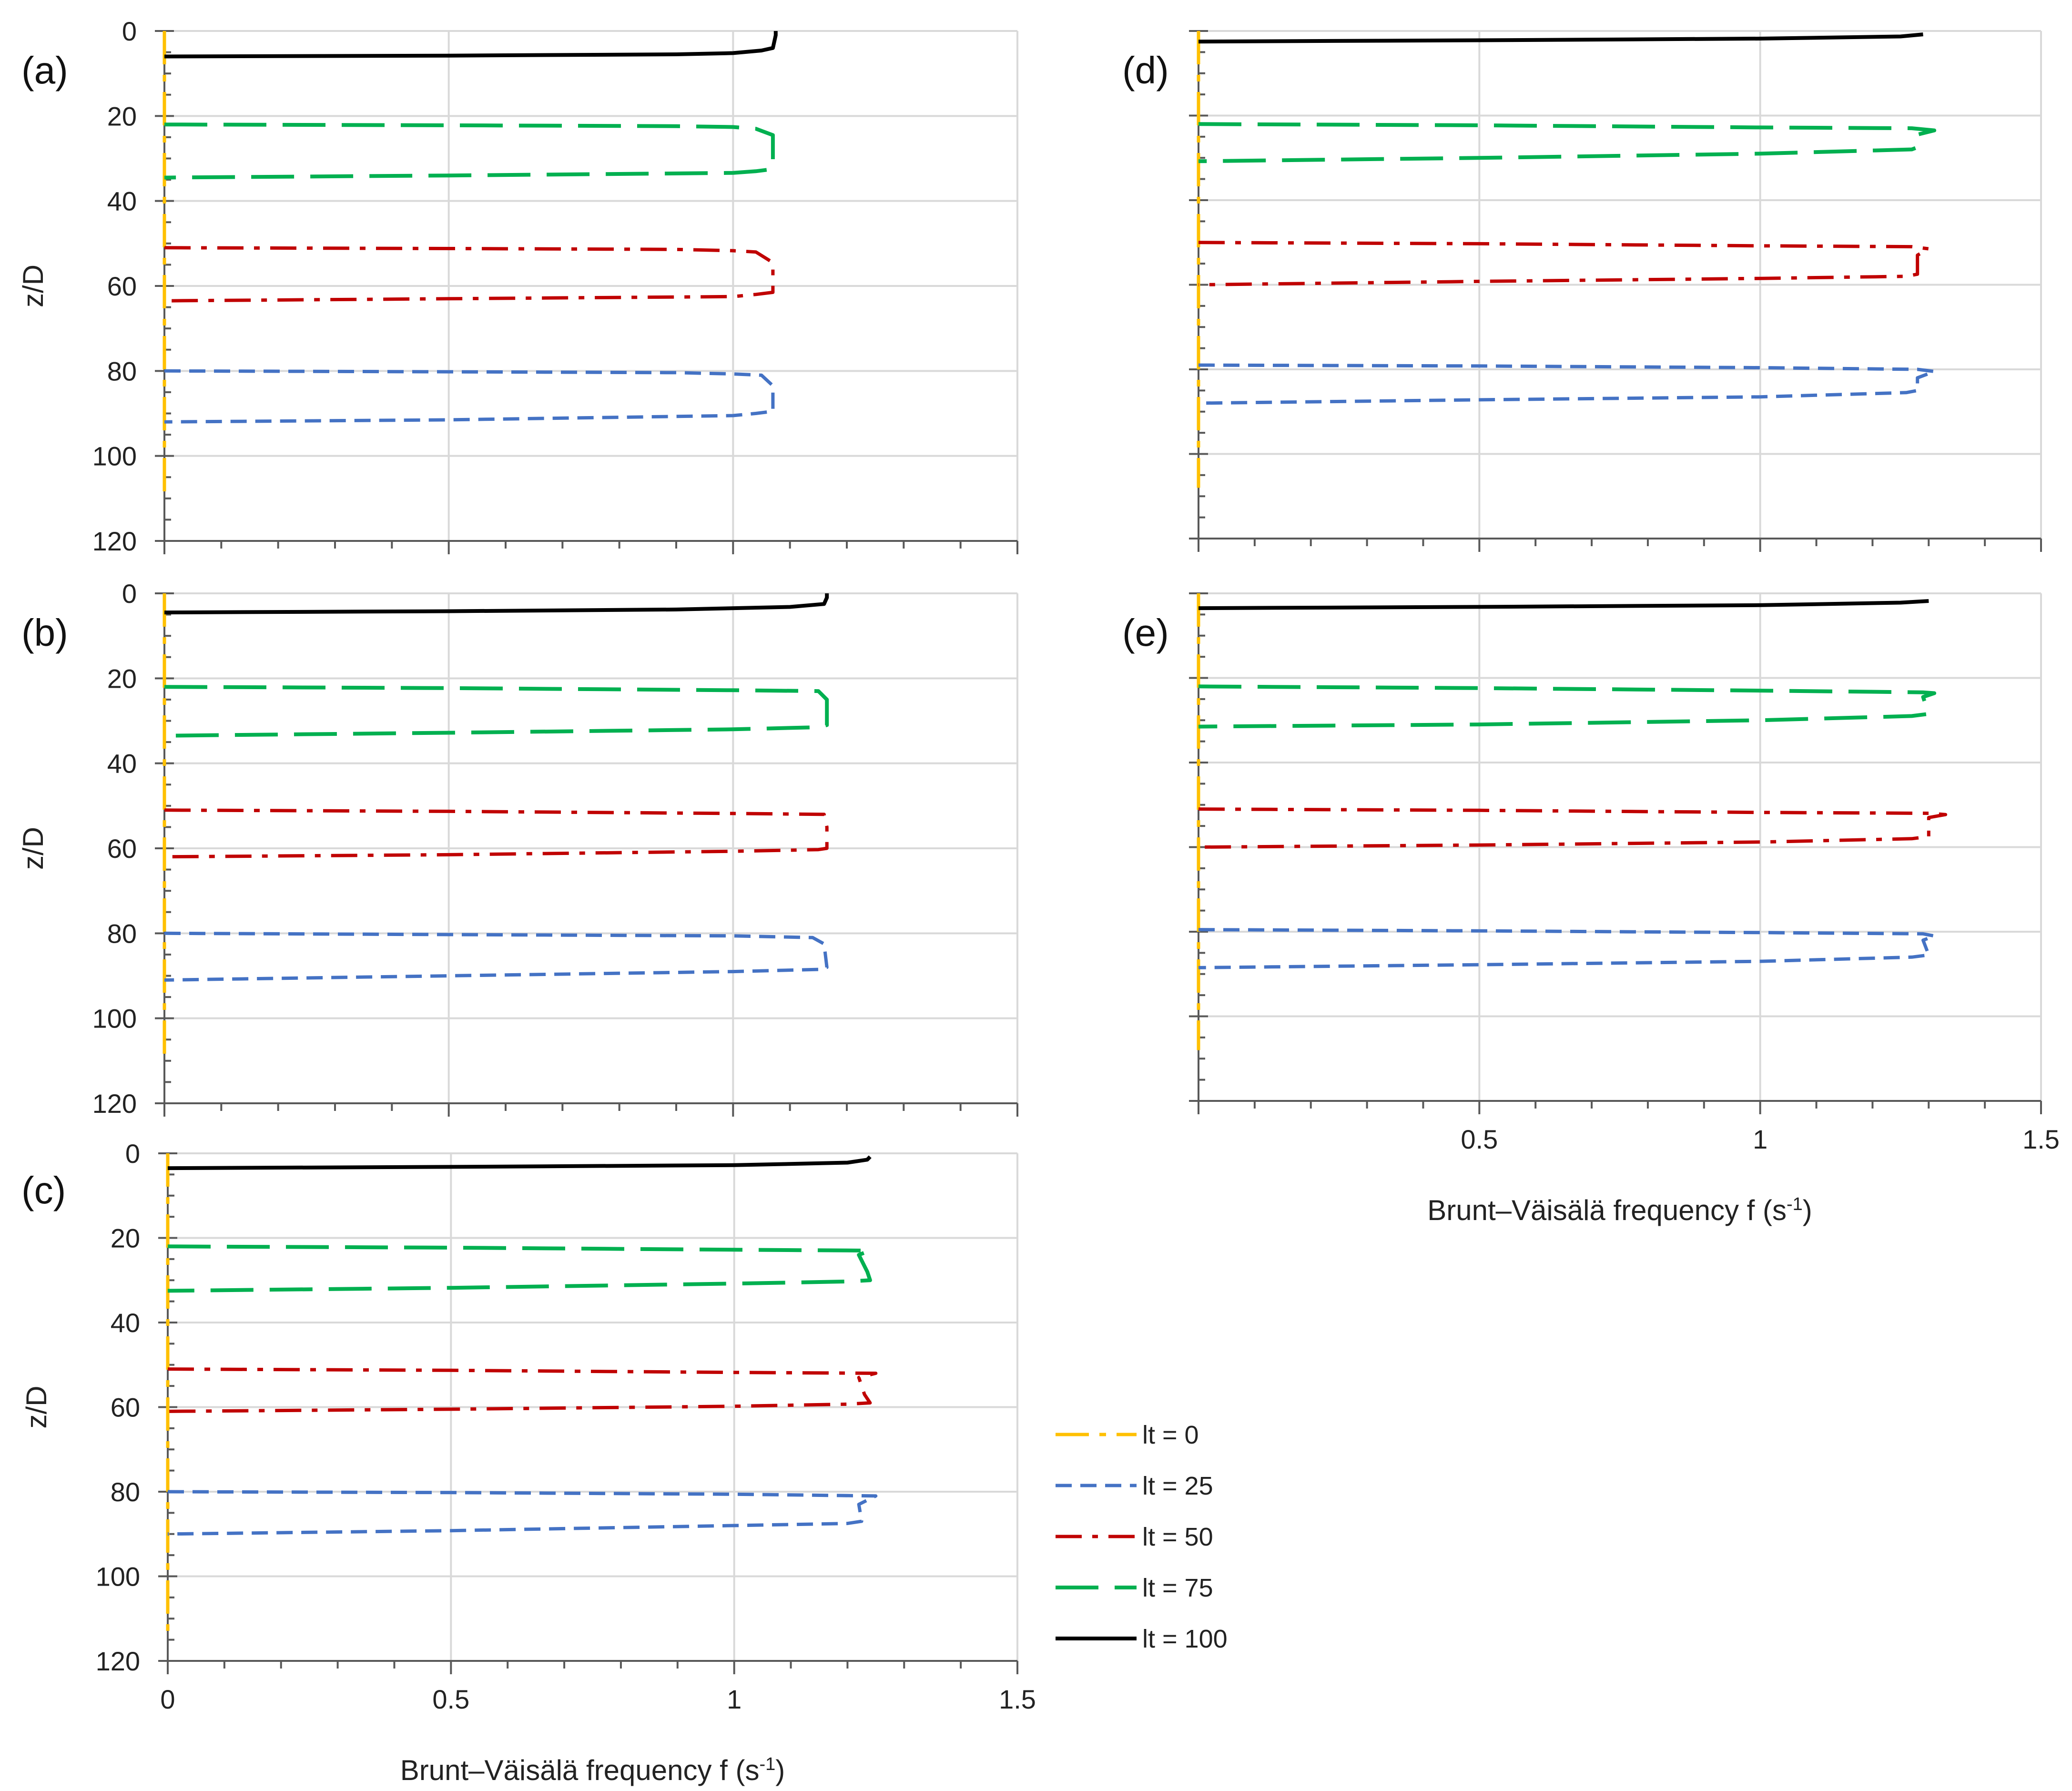 The image size is (2072, 1791). Describe the element at coordinates (1145, 70) in the screenshot. I see `panel-label: (d)` at that location.